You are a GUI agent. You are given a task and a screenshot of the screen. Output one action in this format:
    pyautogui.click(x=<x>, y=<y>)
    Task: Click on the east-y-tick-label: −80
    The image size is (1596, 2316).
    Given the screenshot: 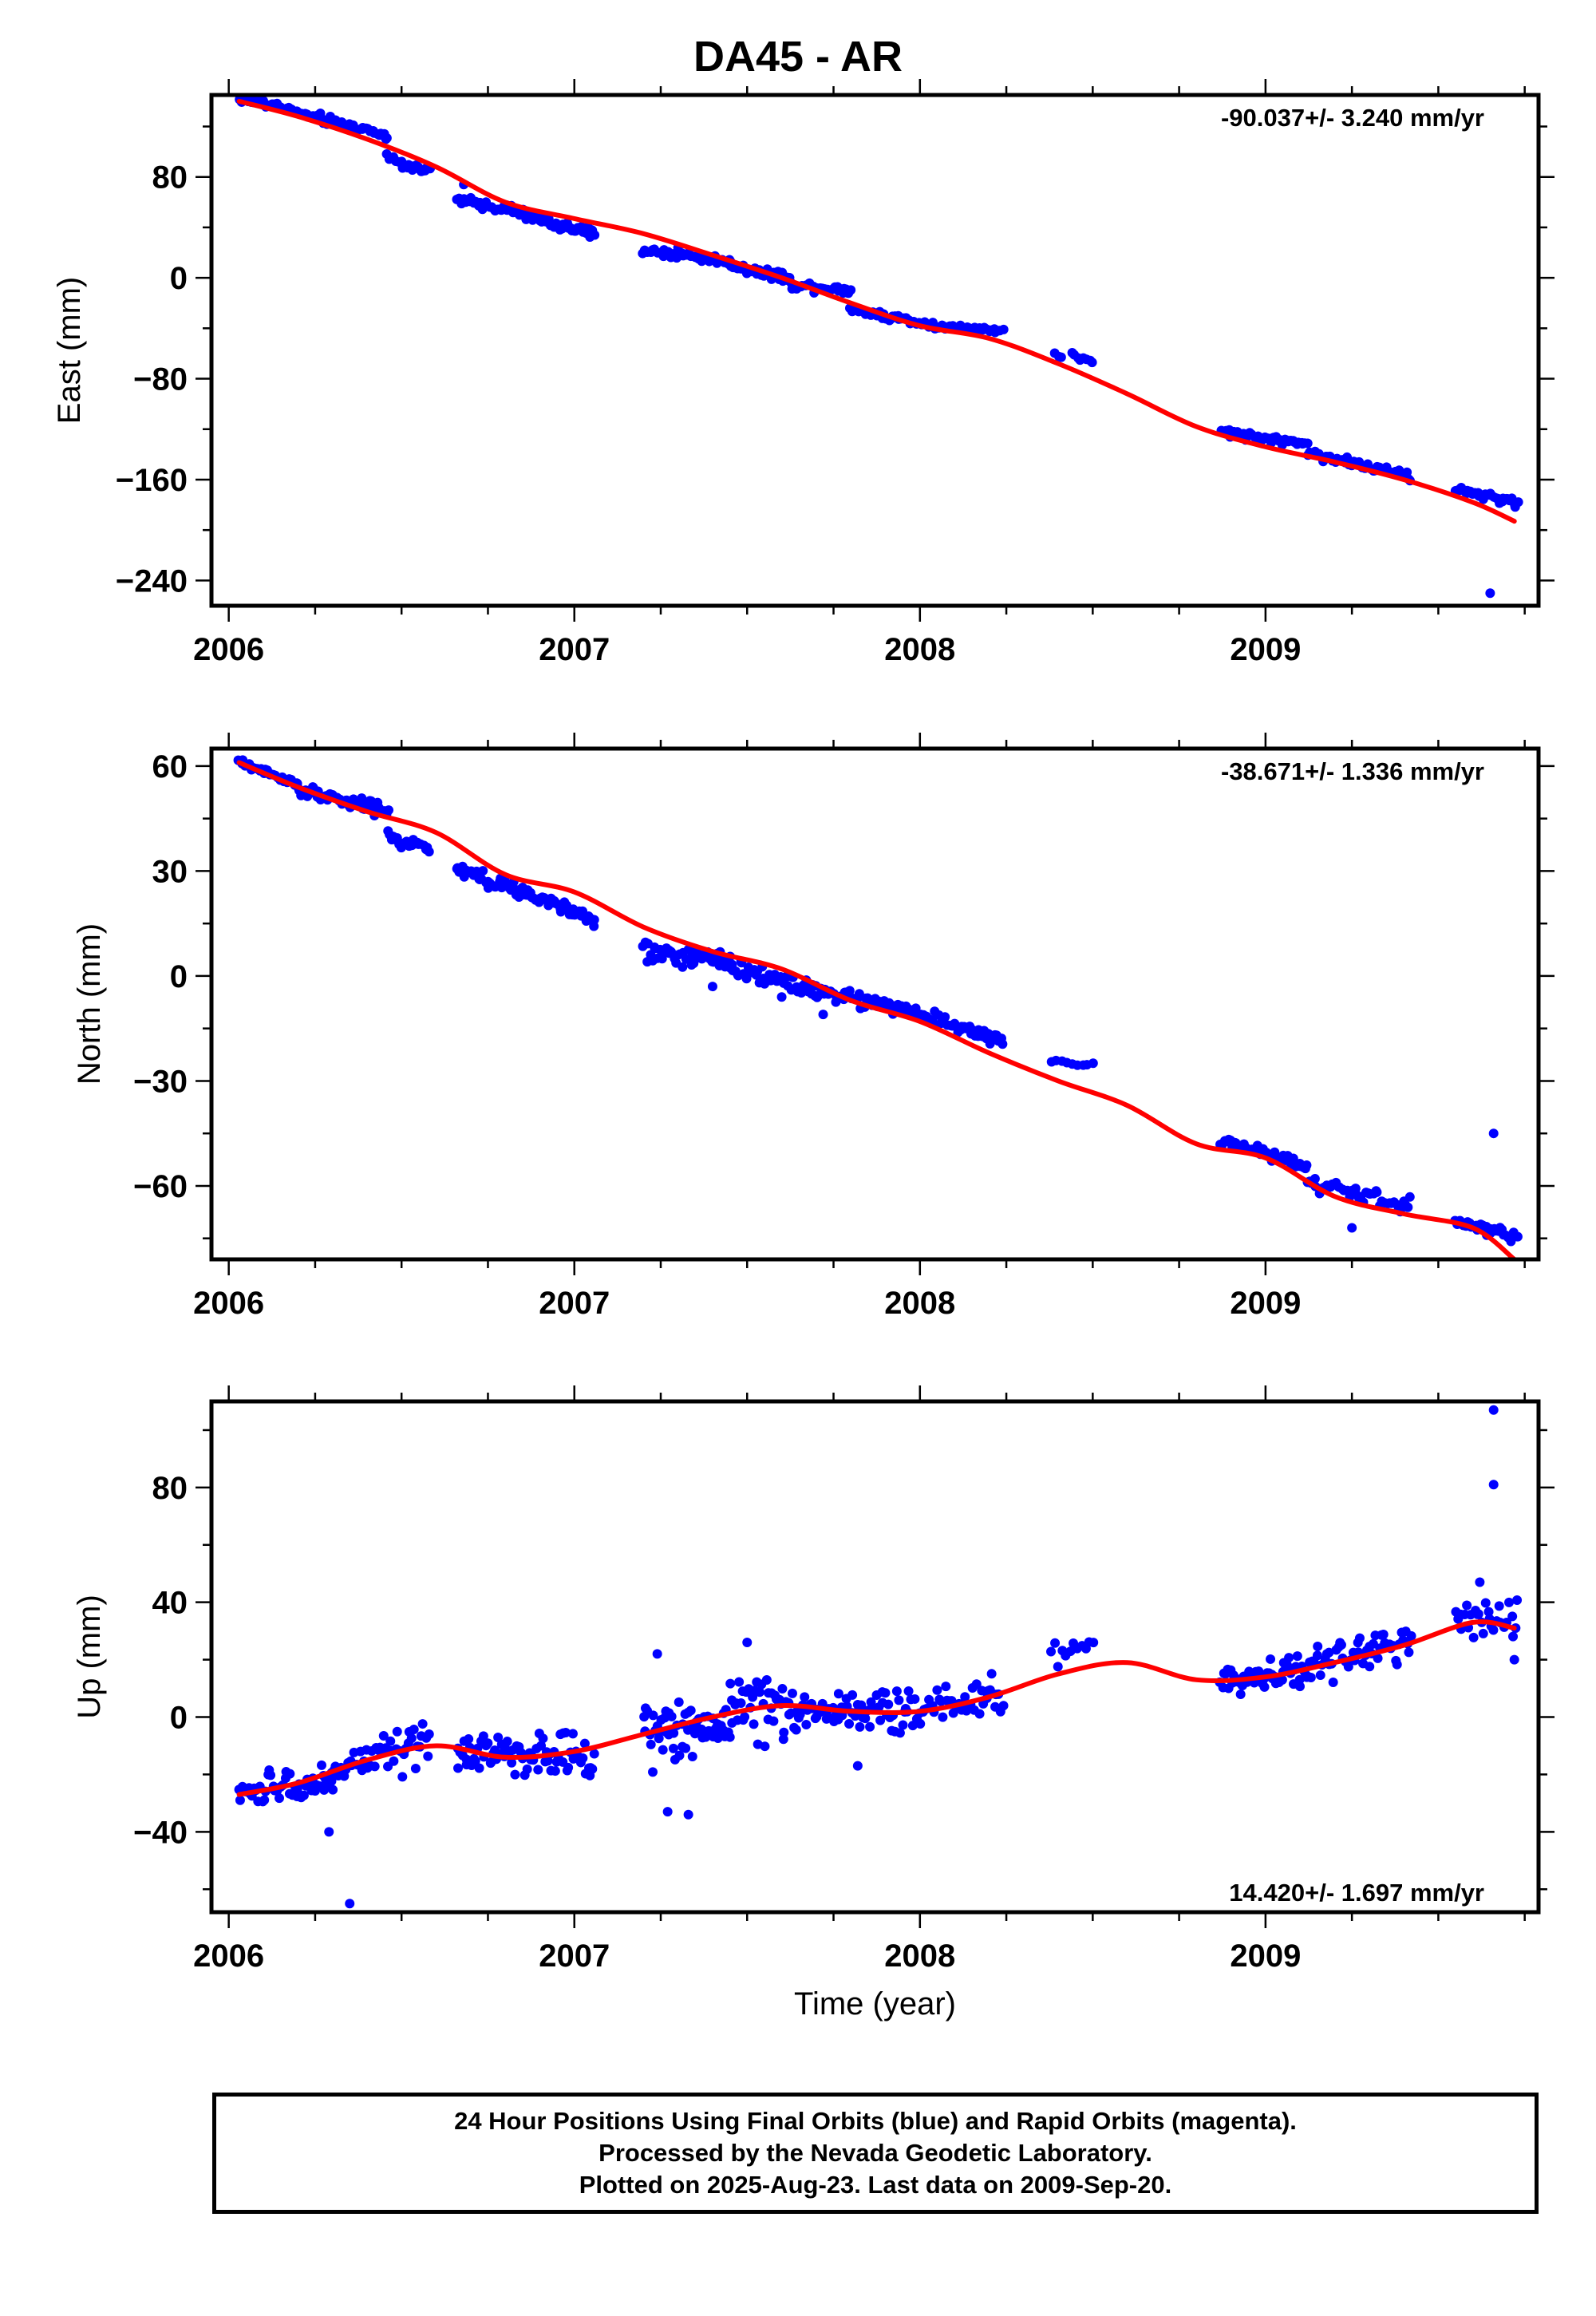 What is the action you would take?
    pyautogui.click(x=160, y=379)
    